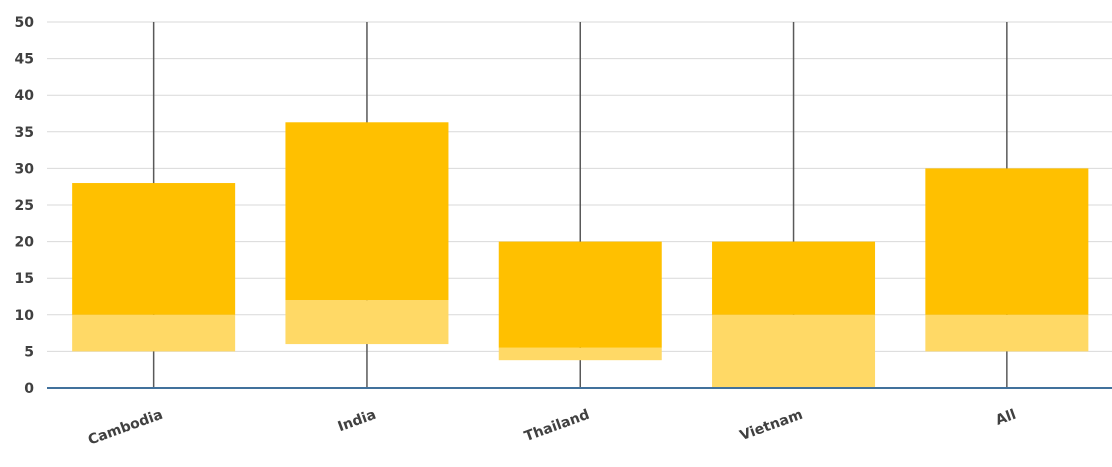 Image resolution: width=1112 pixels, height=467 pixels. I want to click on box-lower-vietnam, so click(794, 351).